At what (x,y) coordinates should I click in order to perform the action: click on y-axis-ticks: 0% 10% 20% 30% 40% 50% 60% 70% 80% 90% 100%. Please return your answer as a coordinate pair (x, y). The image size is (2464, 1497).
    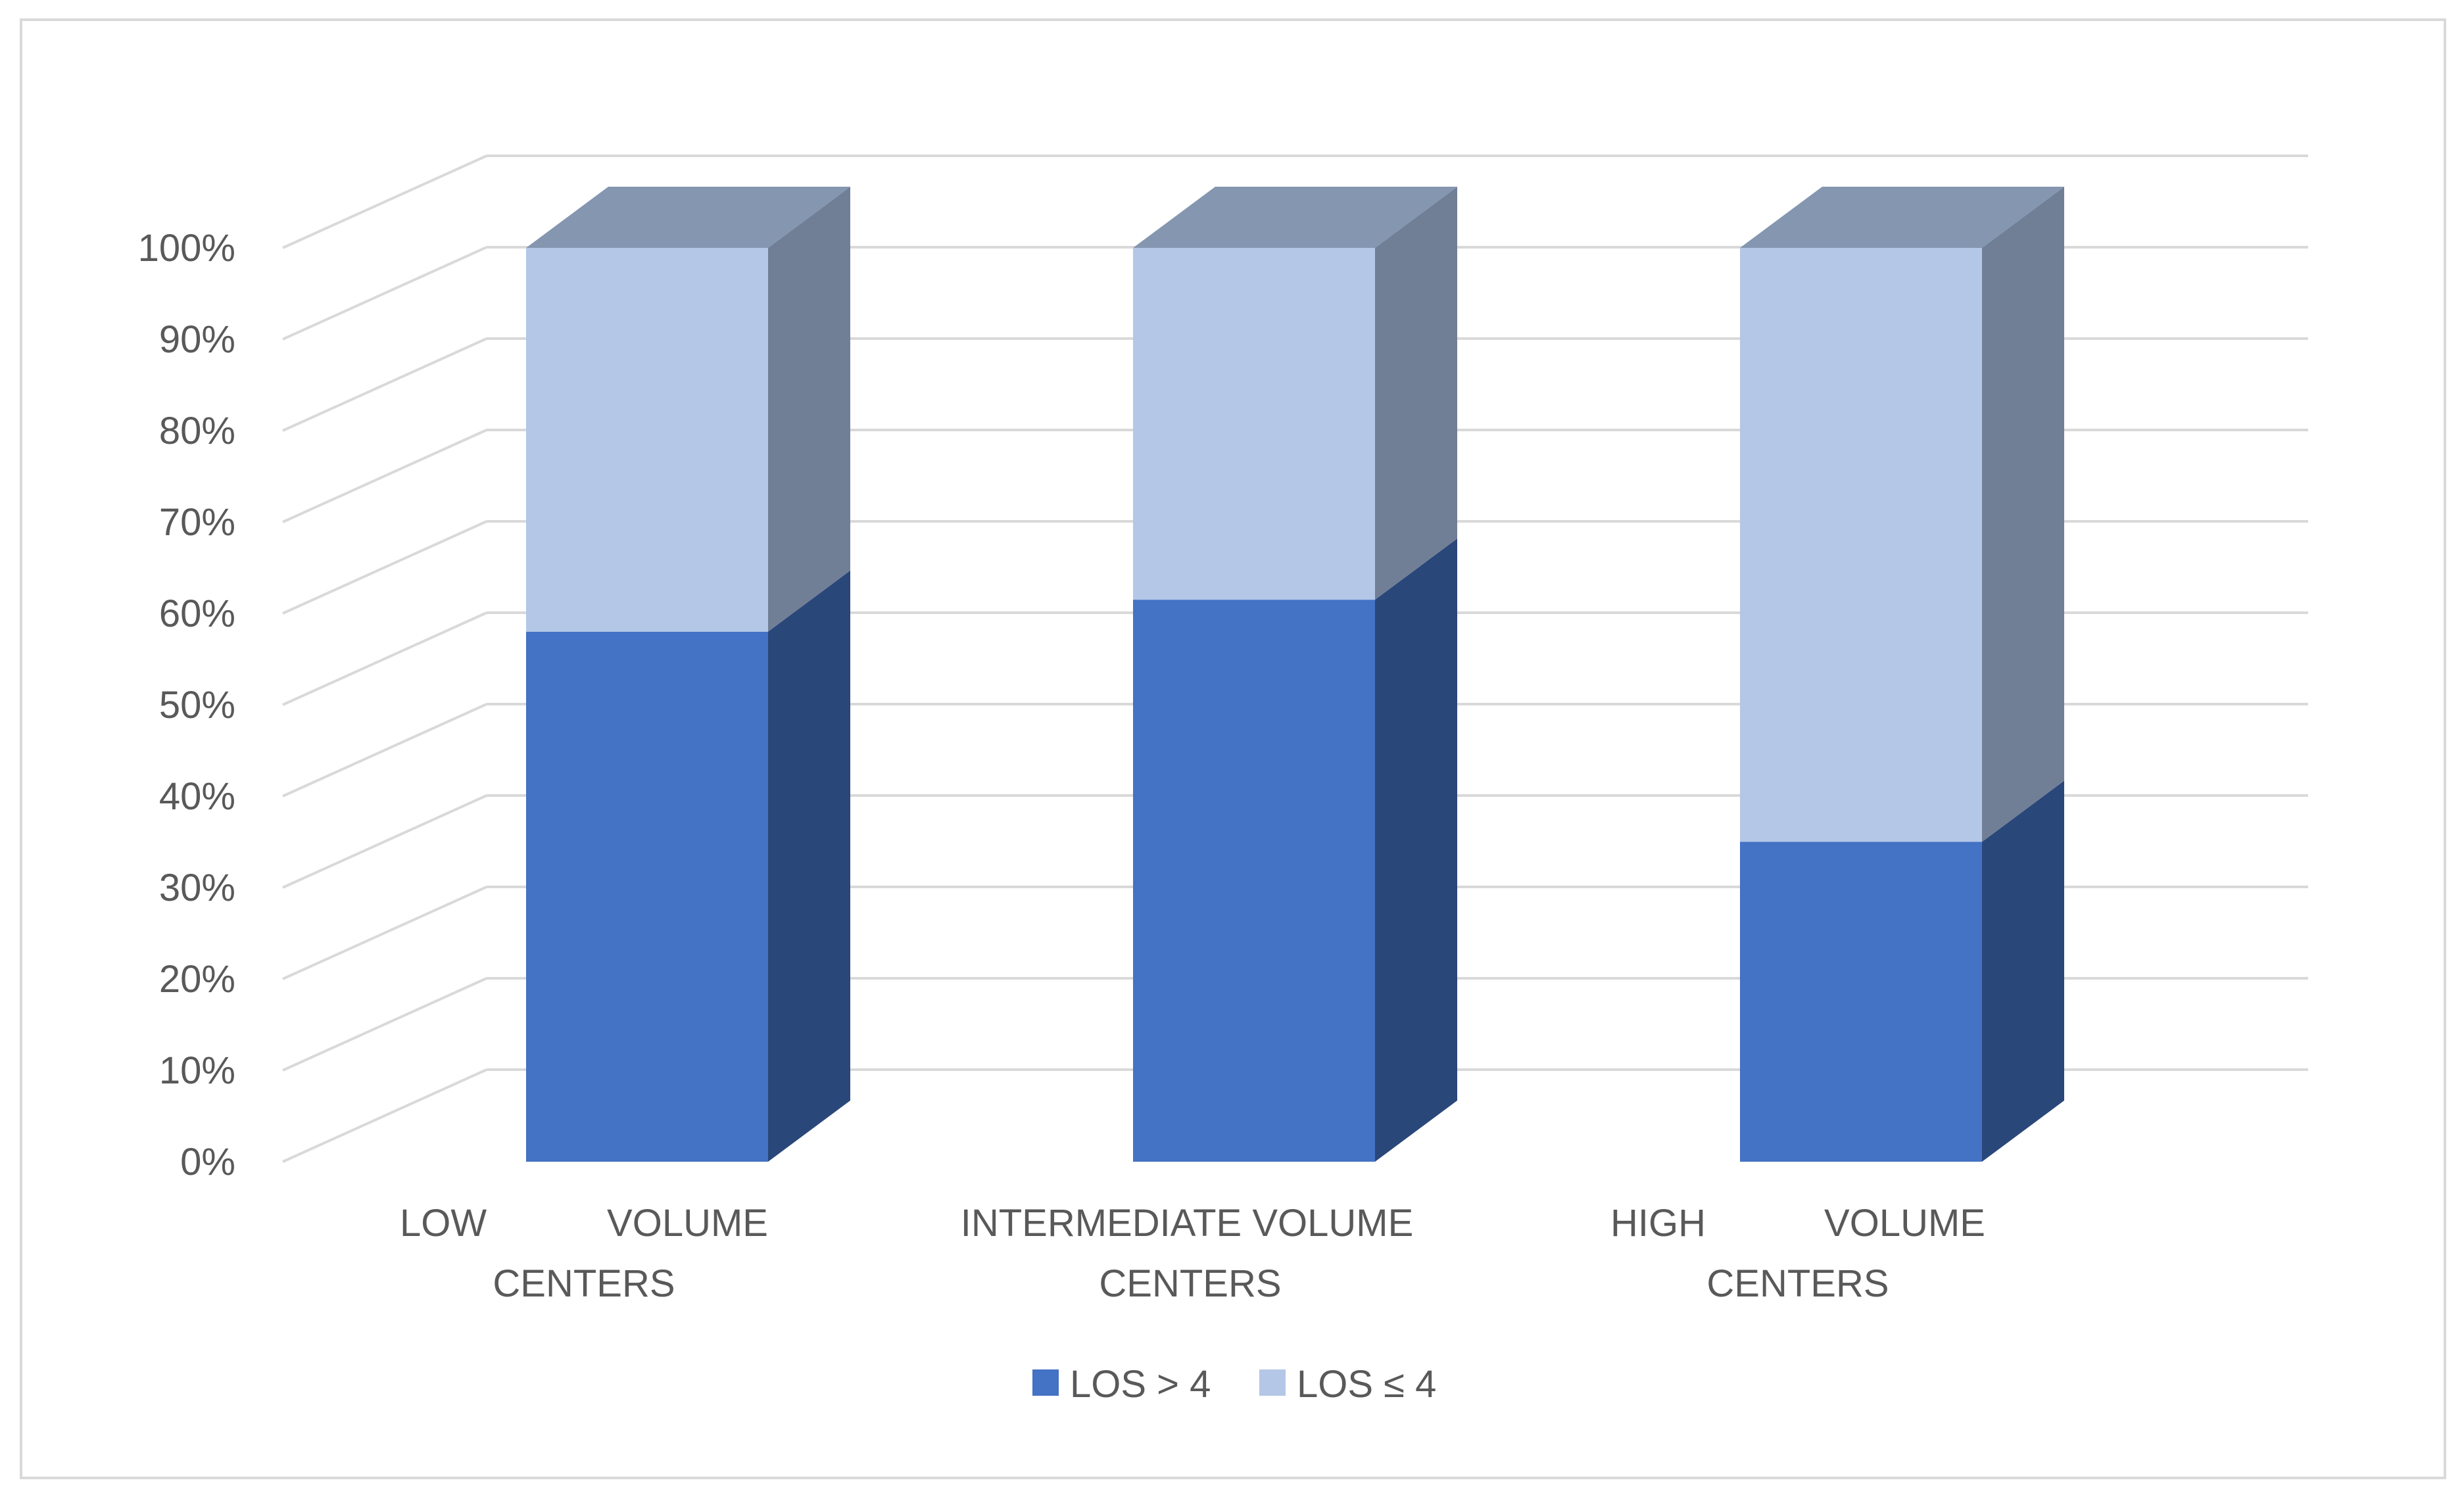
    Looking at the image, I should click on (186, 705).